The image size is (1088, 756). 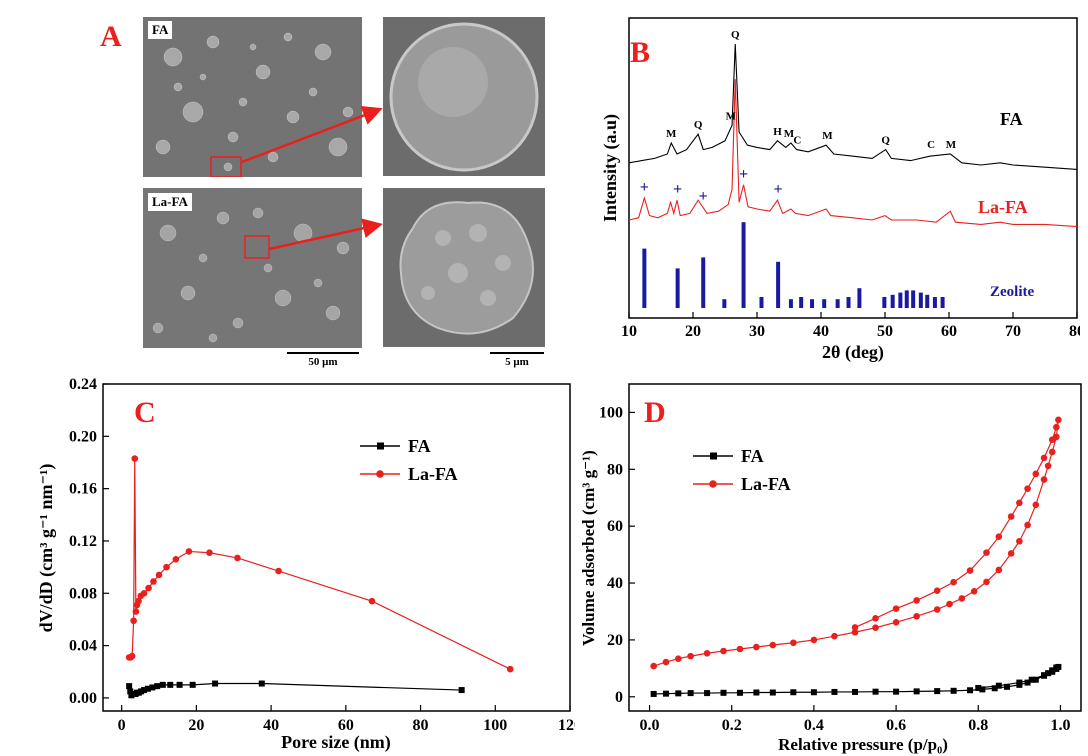 I want to click on xtick-label: 0.0, so click(x=650, y=725).